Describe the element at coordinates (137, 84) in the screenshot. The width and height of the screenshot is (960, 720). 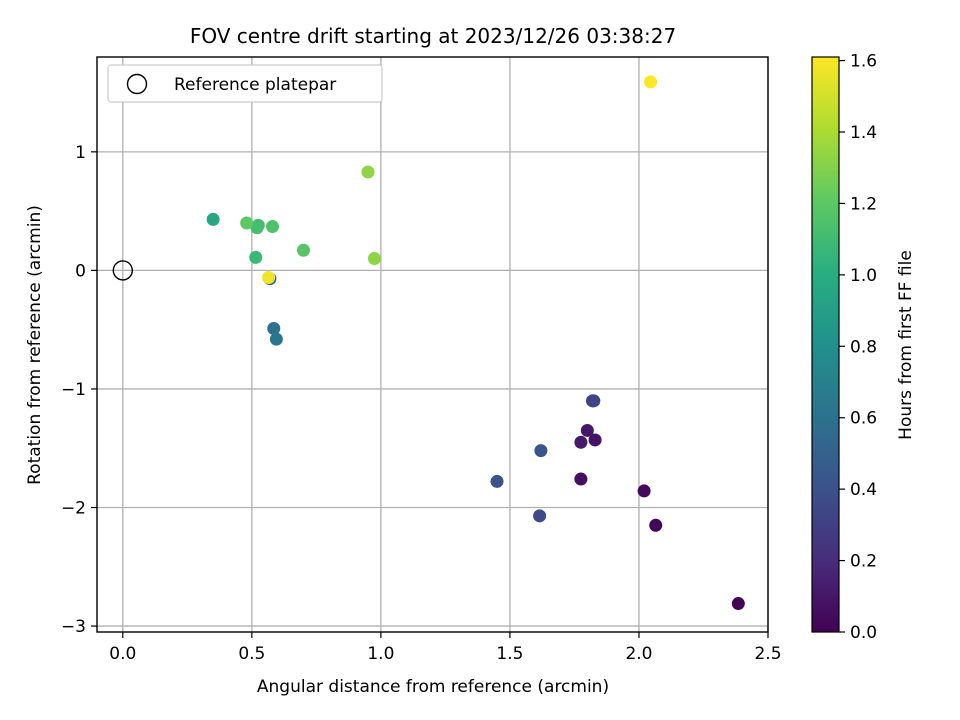
I see `legend-marker-open-circle` at that location.